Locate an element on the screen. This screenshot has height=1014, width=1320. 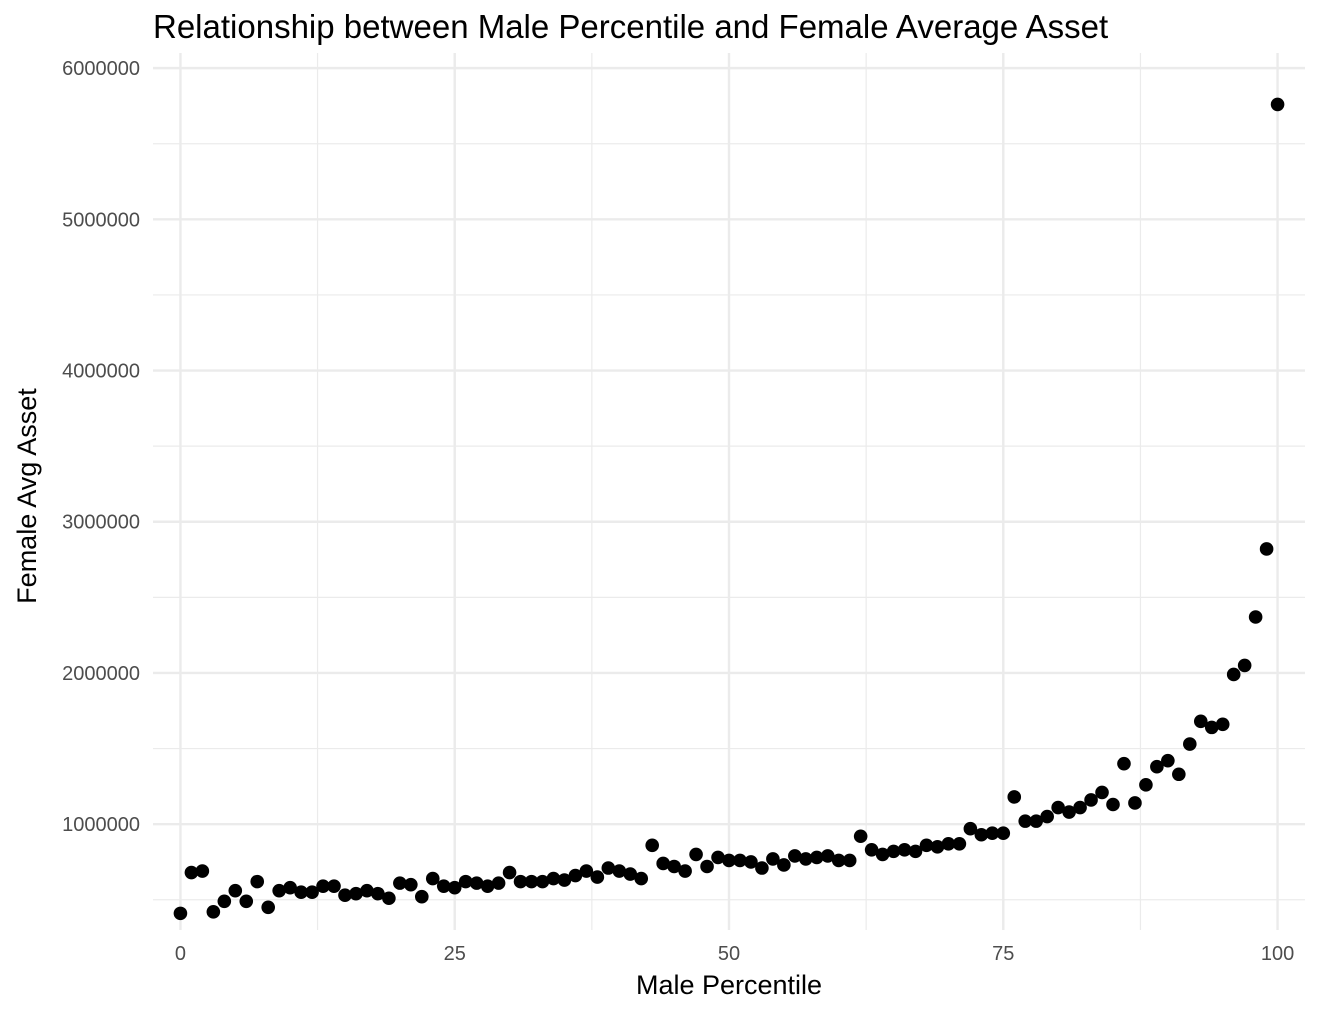
x-tick-label: 0 is located at coordinates (180, 954).